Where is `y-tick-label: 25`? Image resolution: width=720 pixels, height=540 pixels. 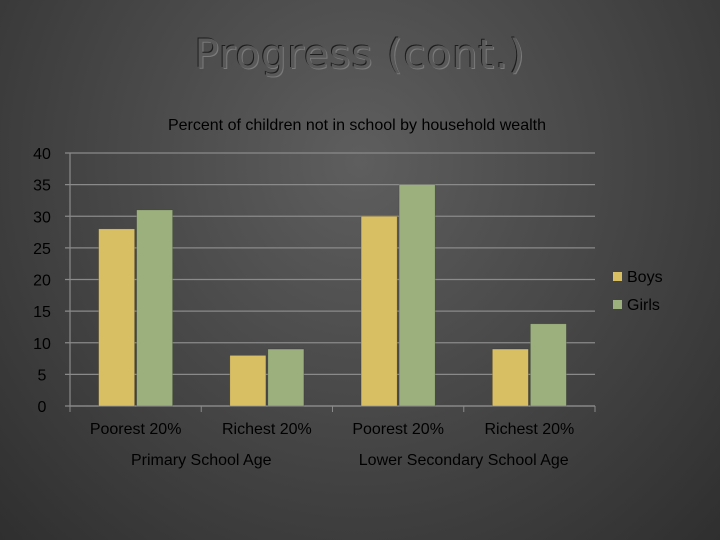
y-tick-label: 25 is located at coordinates (42, 249).